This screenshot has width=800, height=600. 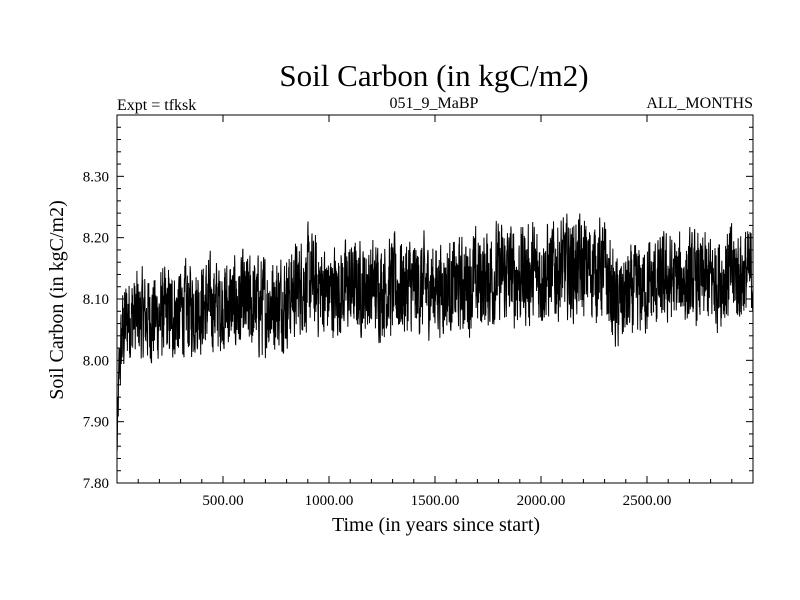 I want to click on y-axis-label: Soil Carbon (in kgC/m2), so click(x=57, y=299).